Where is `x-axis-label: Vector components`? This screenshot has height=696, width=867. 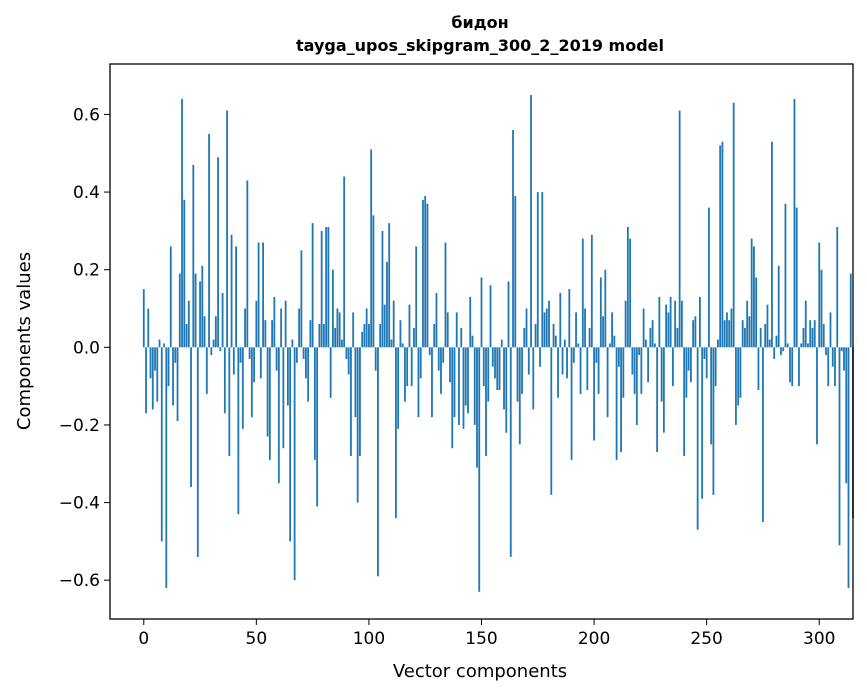
x-axis-label: Vector components is located at coordinates (480, 671).